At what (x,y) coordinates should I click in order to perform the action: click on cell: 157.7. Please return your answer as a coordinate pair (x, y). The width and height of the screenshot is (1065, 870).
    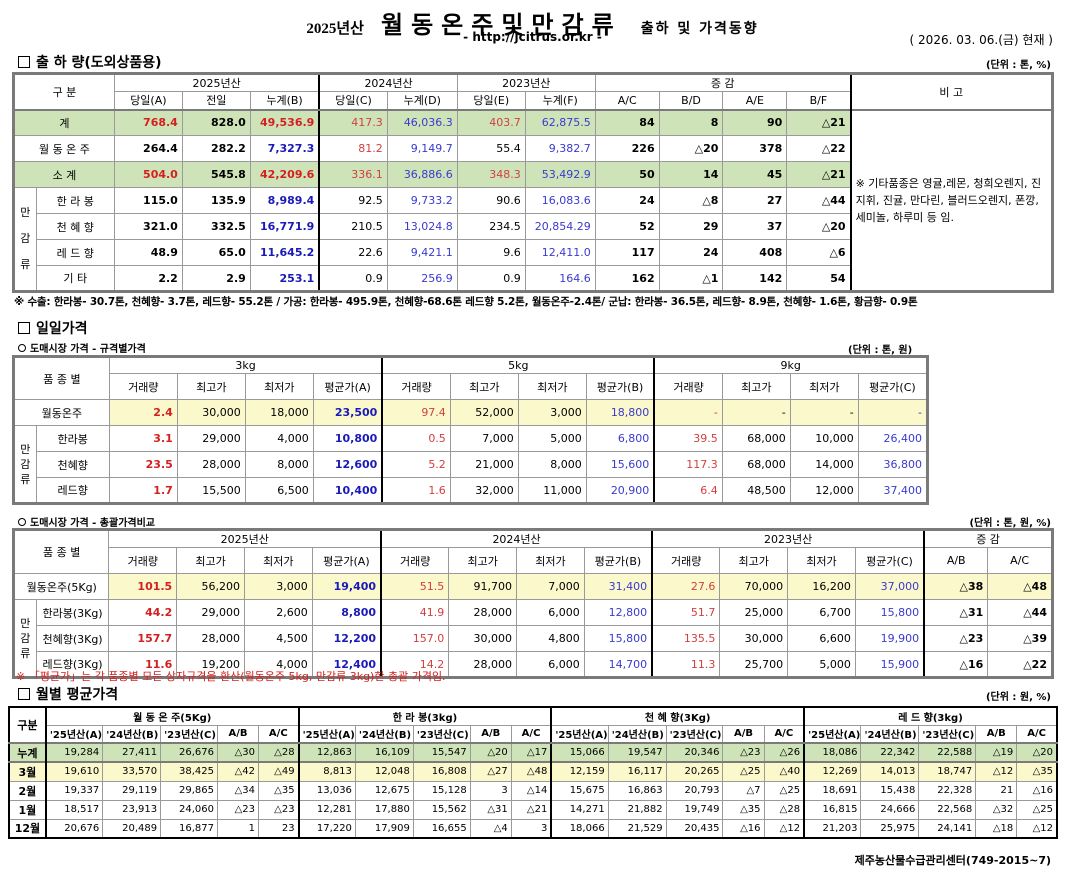
    Looking at the image, I should click on (143, 638).